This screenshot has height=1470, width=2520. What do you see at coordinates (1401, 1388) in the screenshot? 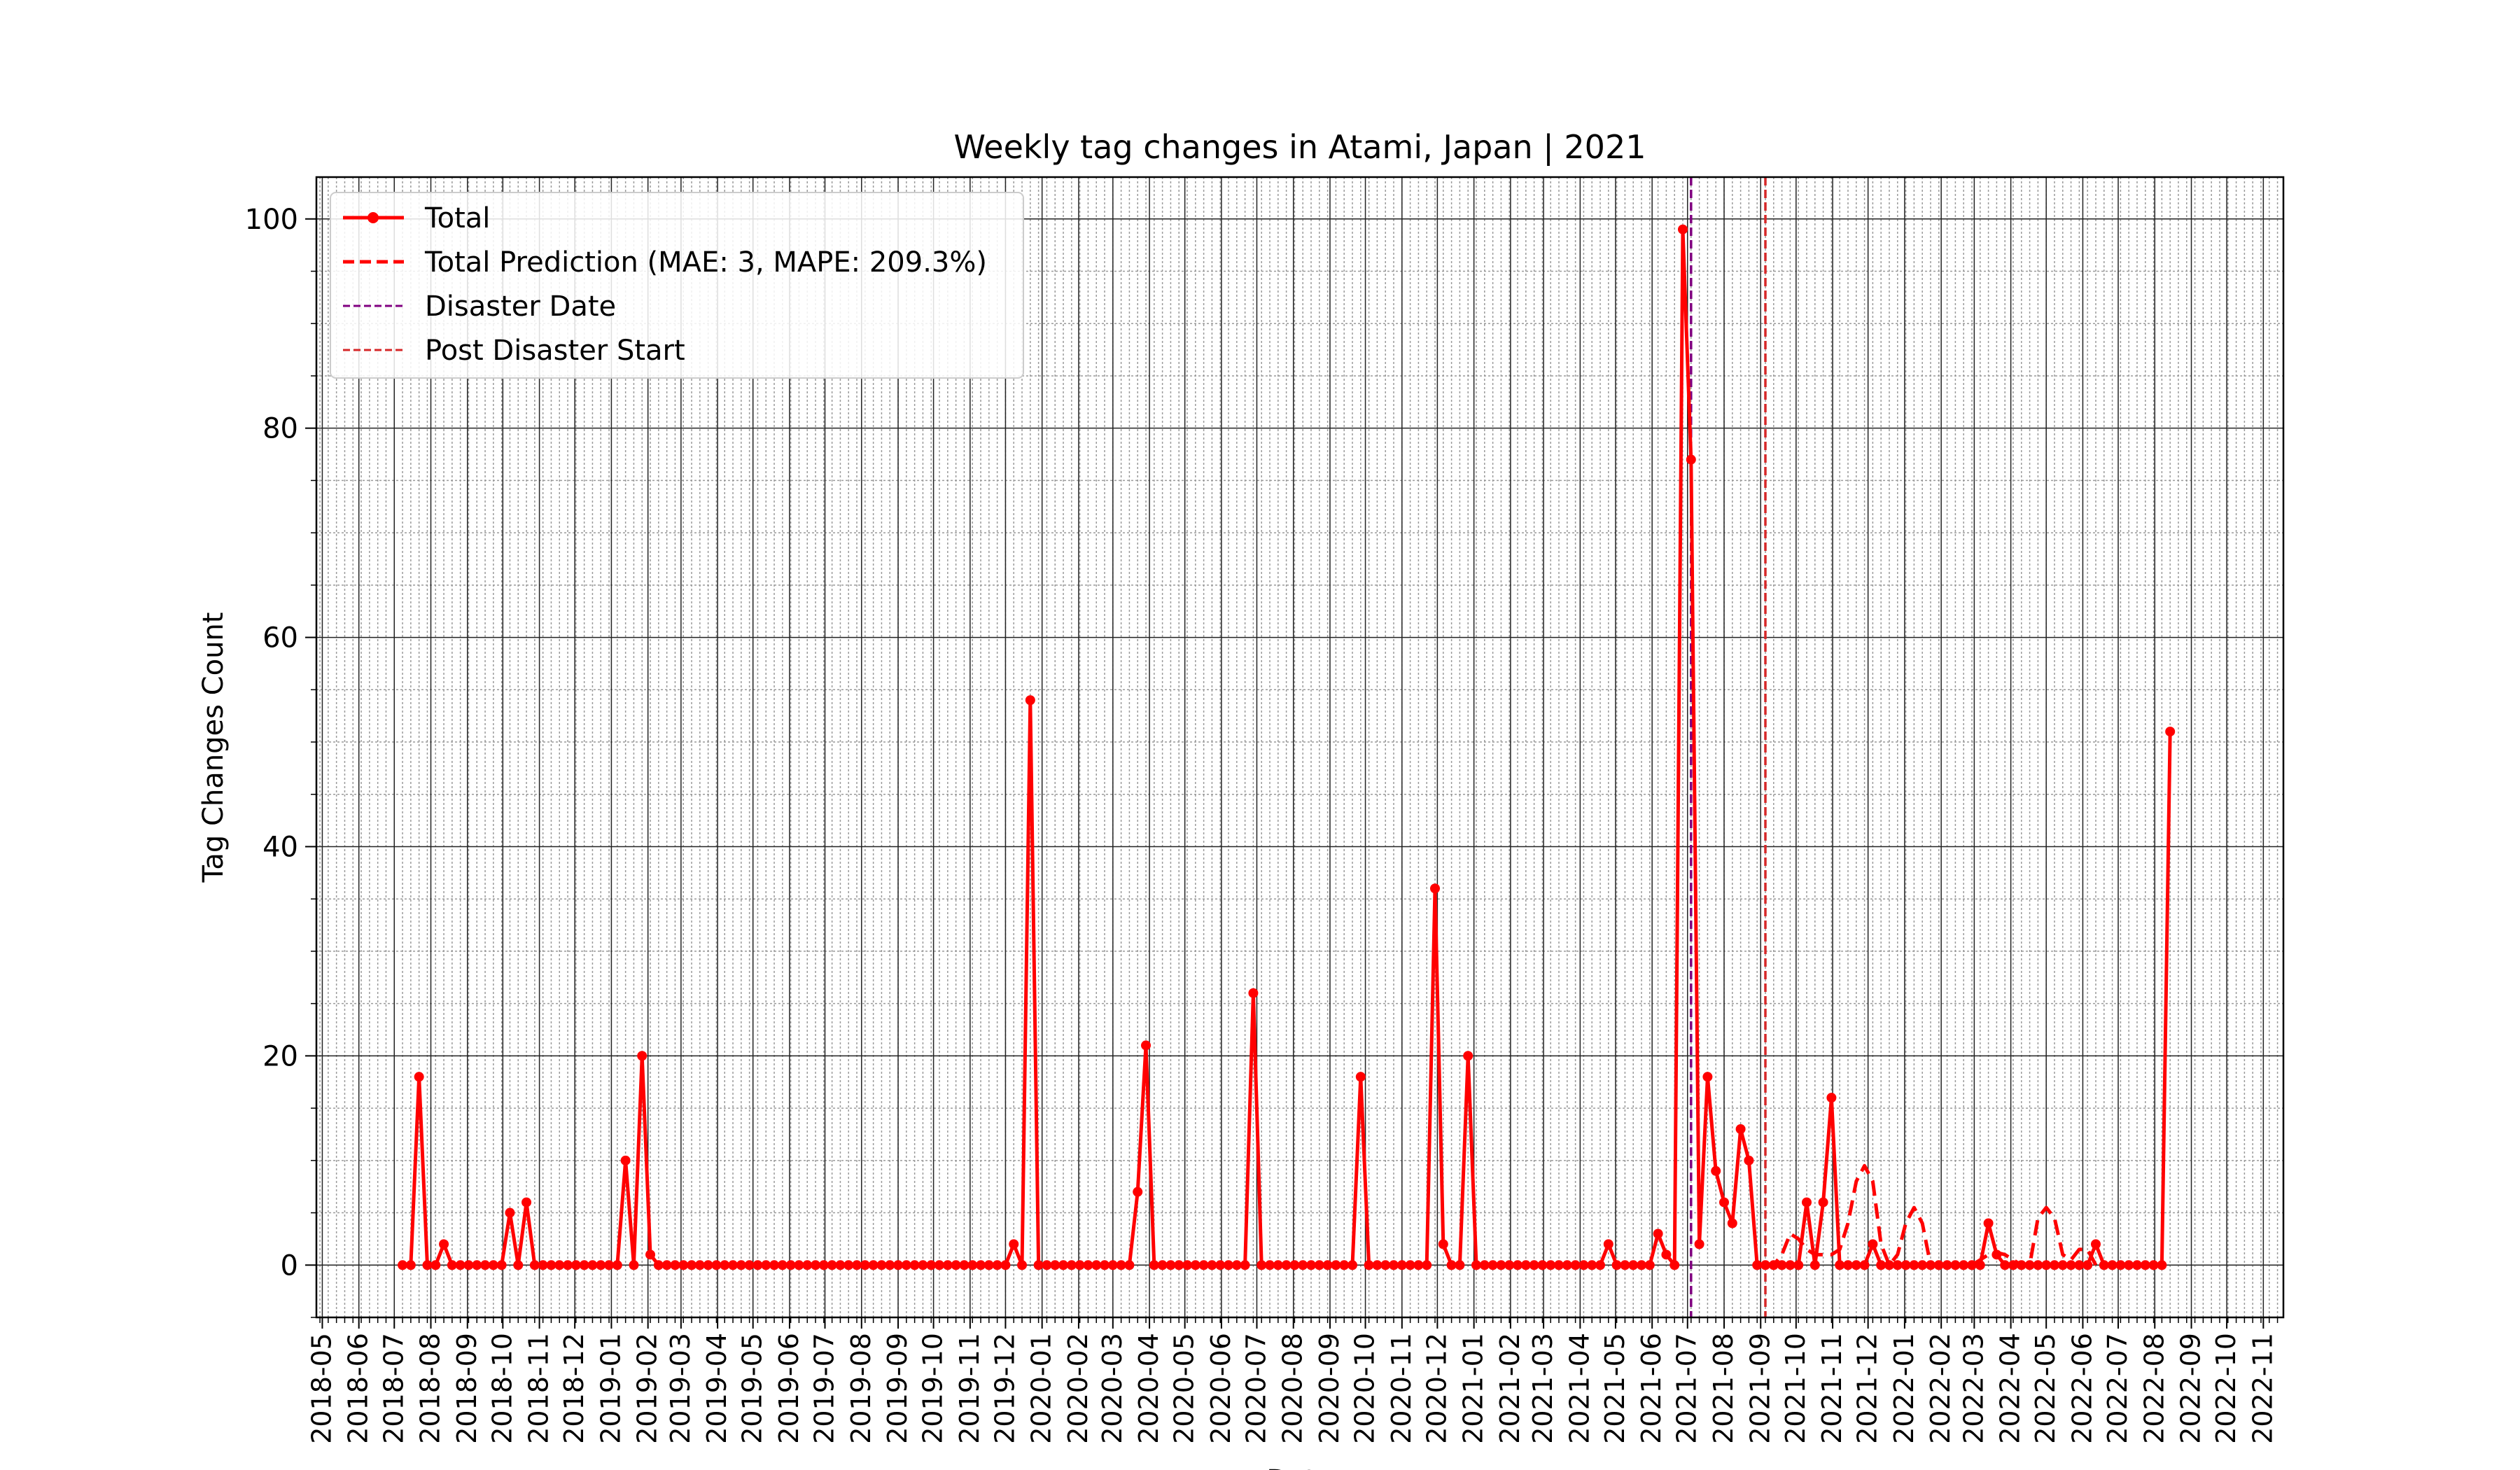
I see `x-tick-label: 2020-11` at bounding box center [1401, 1388].